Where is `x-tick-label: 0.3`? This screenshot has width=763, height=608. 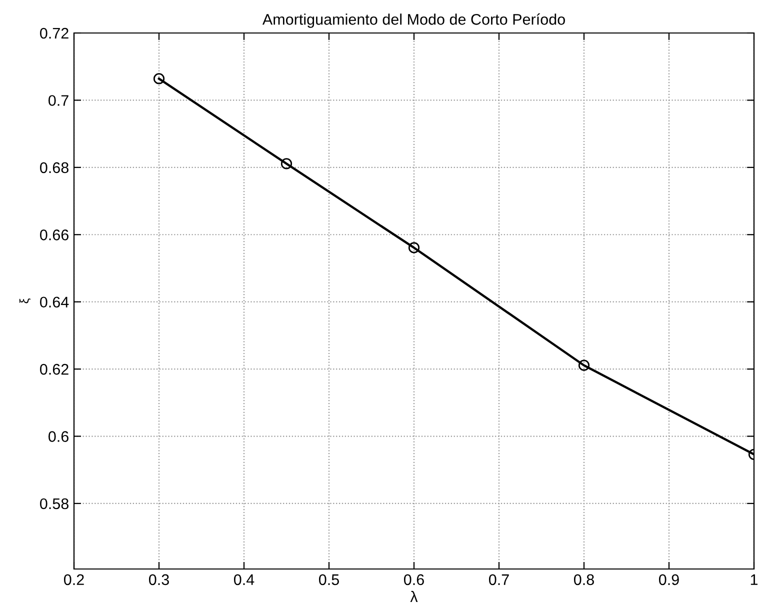 x-tick-label: 0.3 is located at coordinates (158, 580).